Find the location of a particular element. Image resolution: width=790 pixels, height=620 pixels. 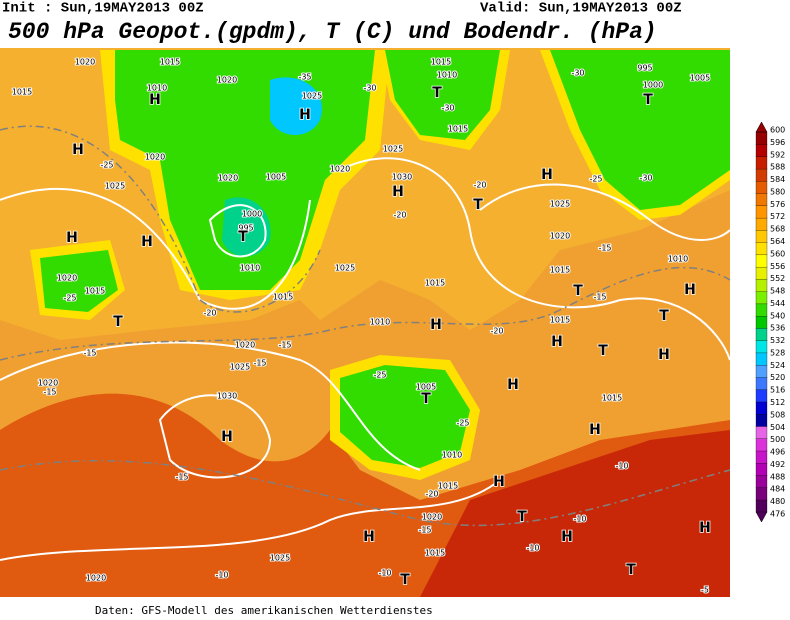

colorbar-label: 492 is located at coordinates (777, 464).